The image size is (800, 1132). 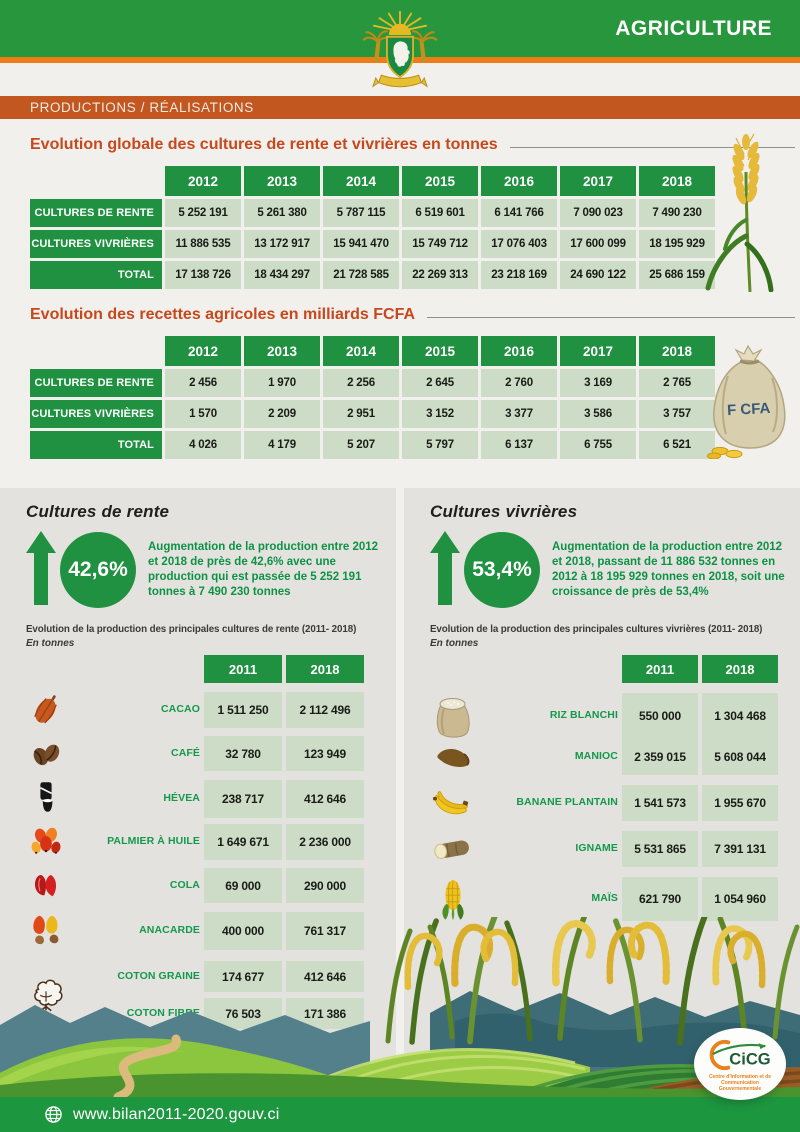 I want to click on value-cell: 22 269 313, so click(x=440, y=275).